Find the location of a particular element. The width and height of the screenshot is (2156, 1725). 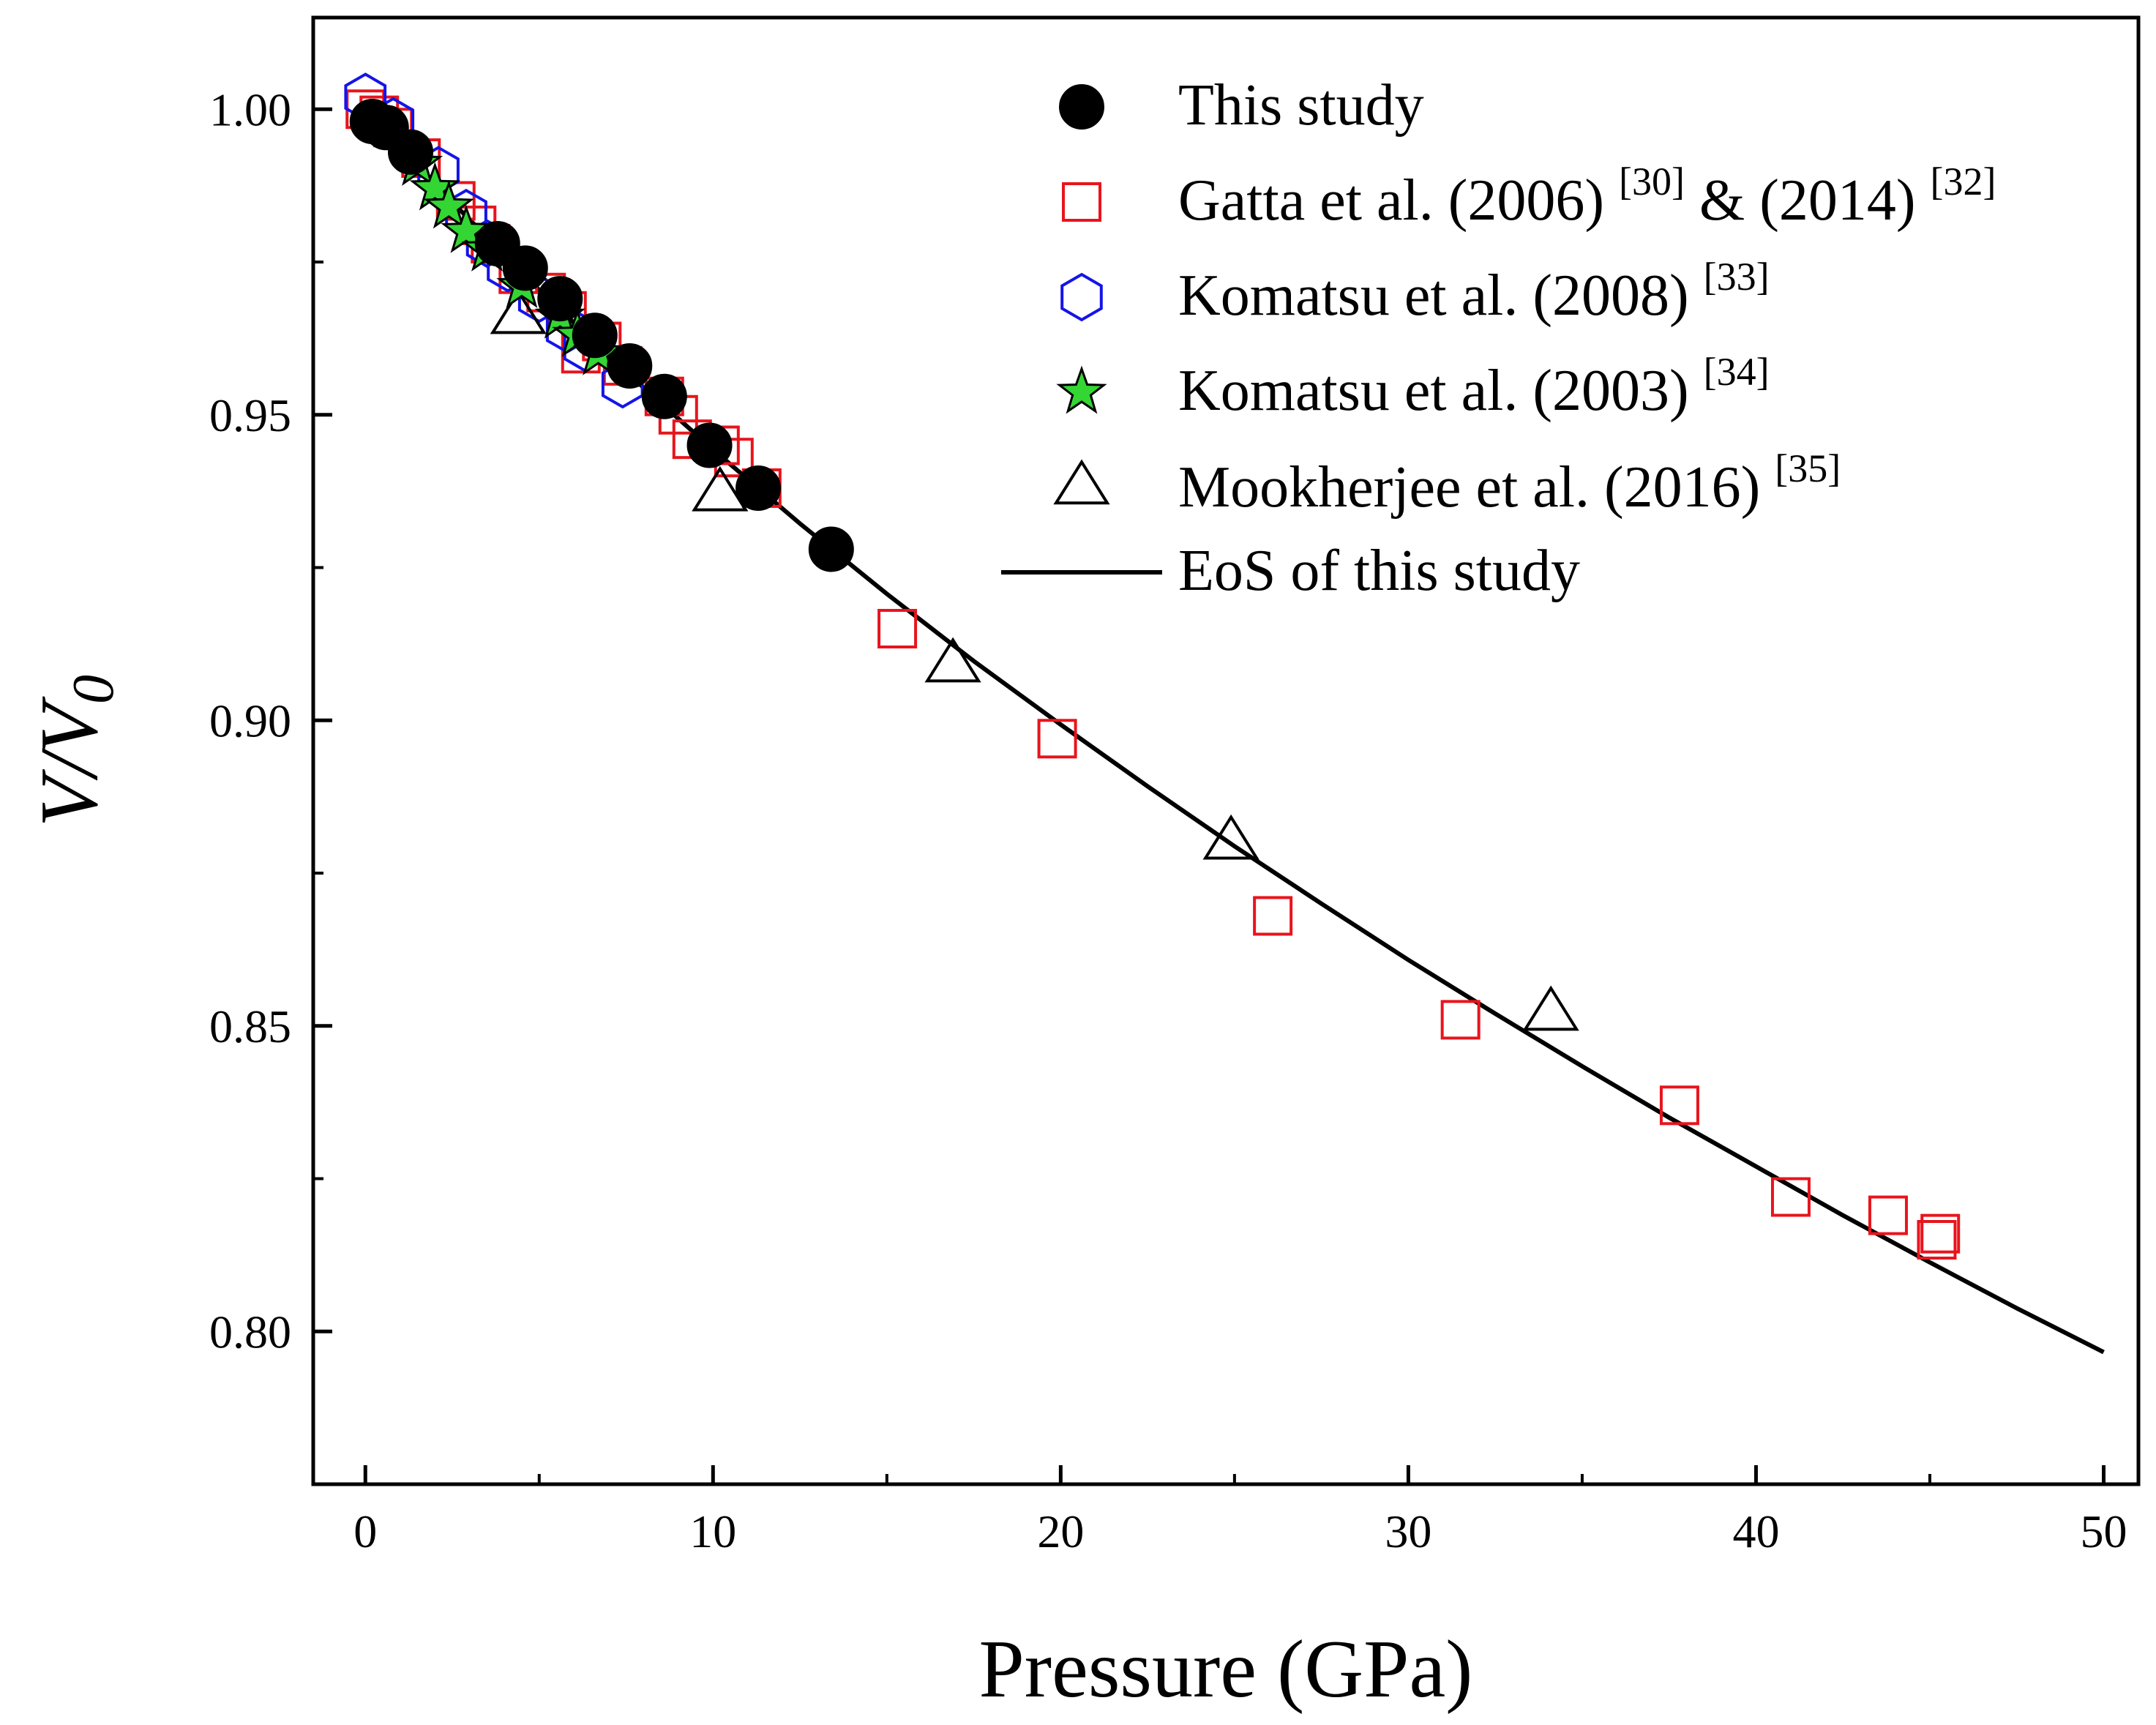

legend-label-mookherjee-name: Mookherjee et al. (2016) is located at coordinates (1469, 488).